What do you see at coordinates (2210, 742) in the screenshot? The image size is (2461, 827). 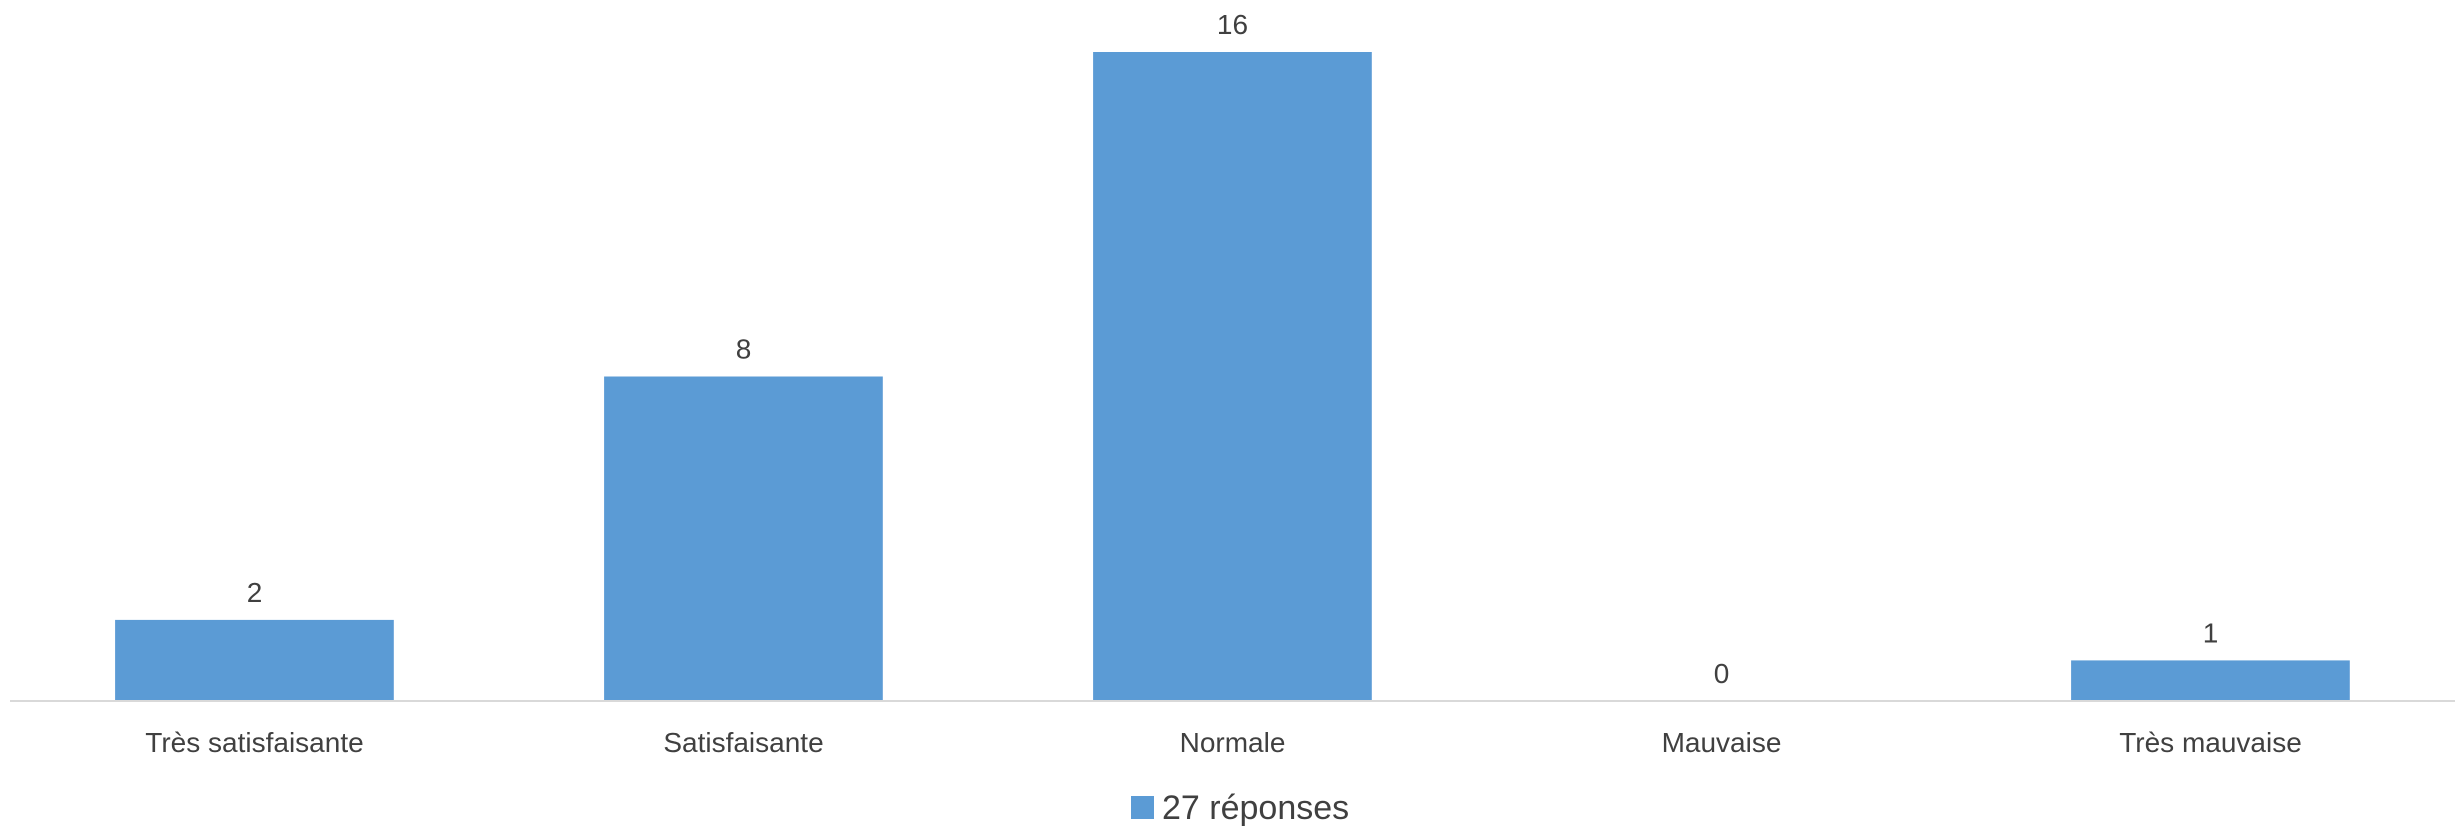 I see `category-label: Très mauvaise` at bounding box center [2210, 742].